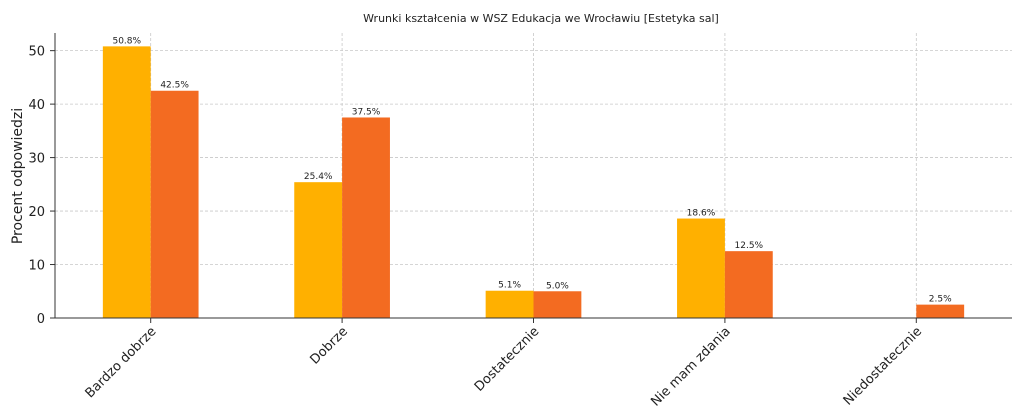 This screenshot has height=413, width=1013. What do you see at coordinates (701, 214) in the screenshot?
I see `value-label: 18.6%` at bounding box center [701, 214].